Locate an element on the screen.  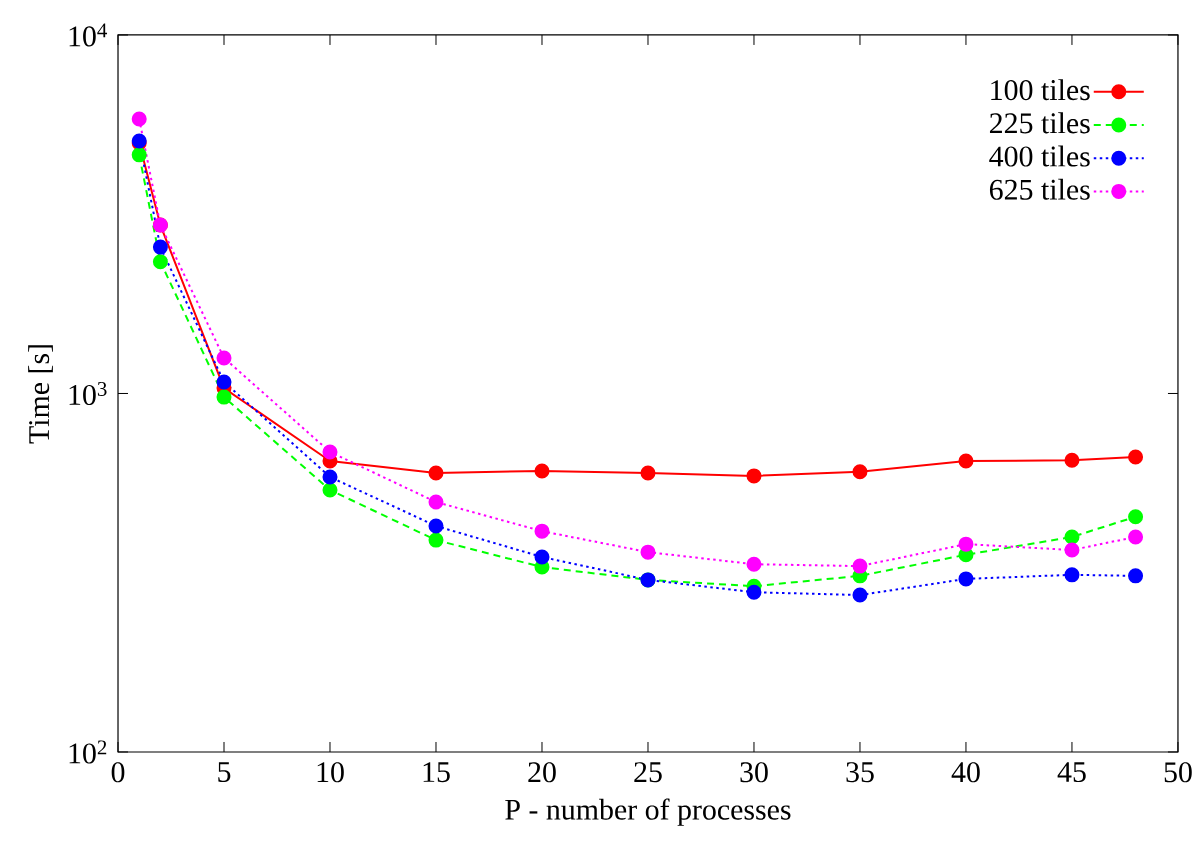
y-tick-label: 10$^{4}$ is located at coordinates (88, 35).